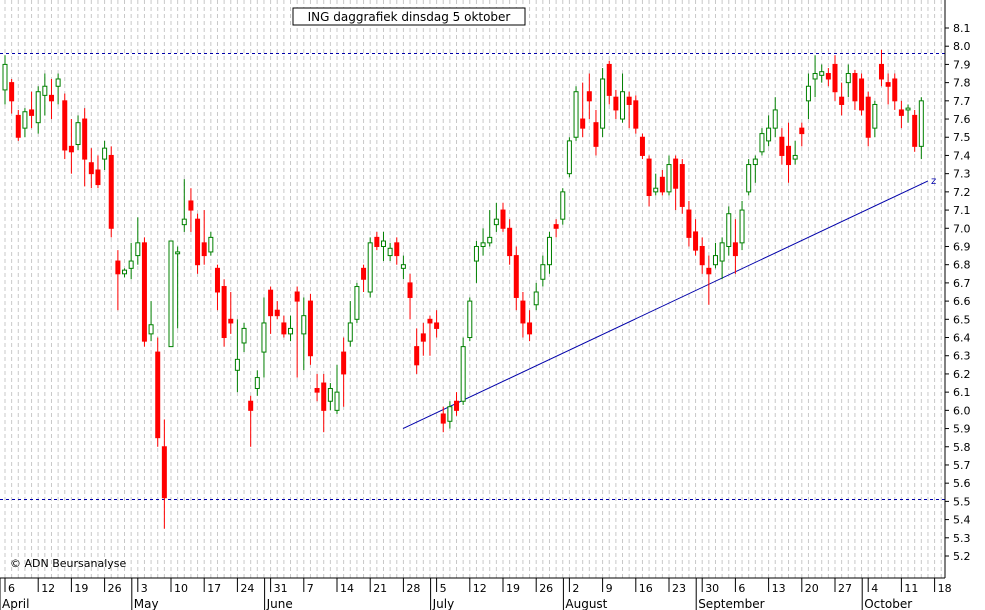 This screenshot has width=985, height=610. Describe the element at coordinates (962, 319) in the screenshot. I see `y-tick-label: 6.5` at that location.